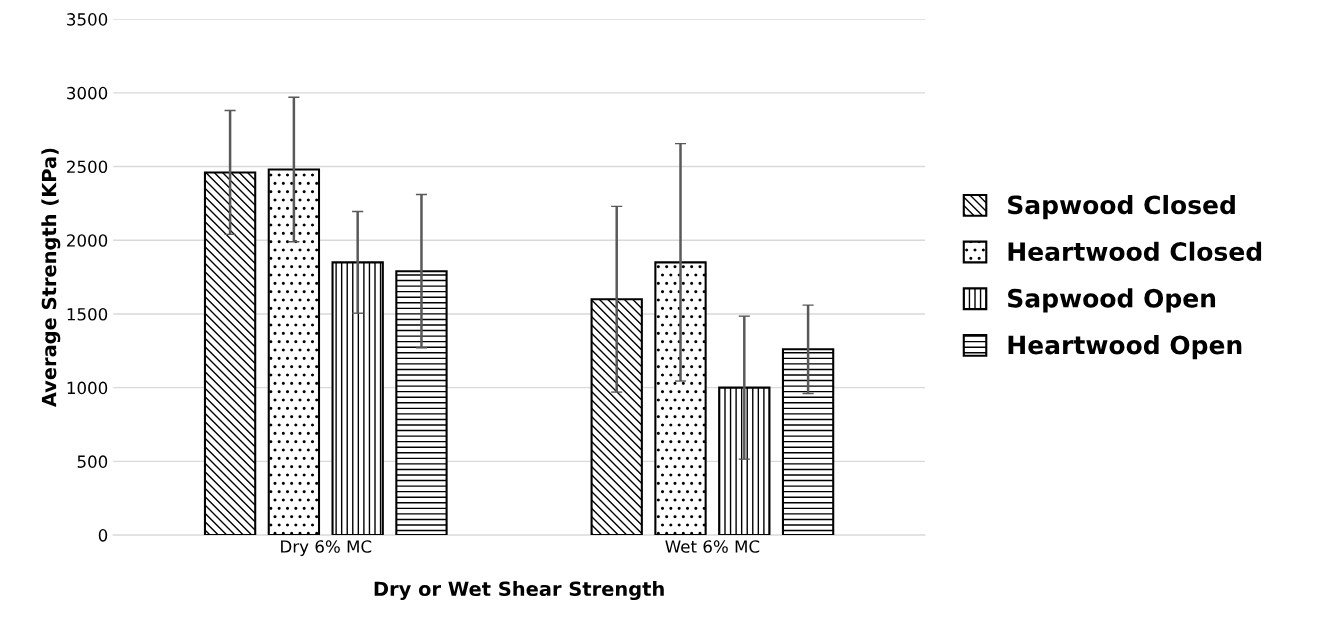 The image size is (1331, 637). Describe the element at coordinates (519, 591) in the screenshot. I see `x-axis-title: Dry or Wet Shear Strength` at that location.